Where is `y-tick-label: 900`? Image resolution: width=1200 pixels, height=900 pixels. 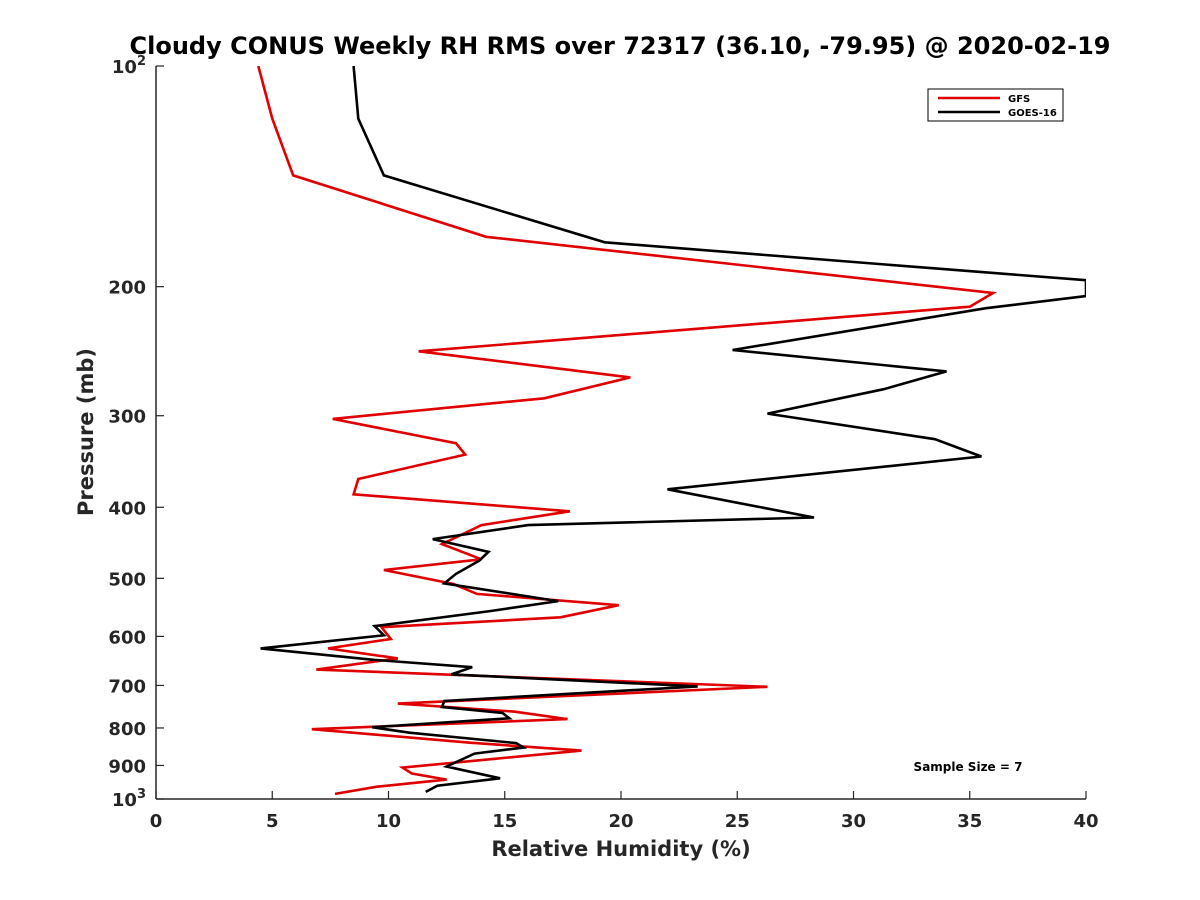 y-tick-label: 900 is located at coordinates (127, 766).